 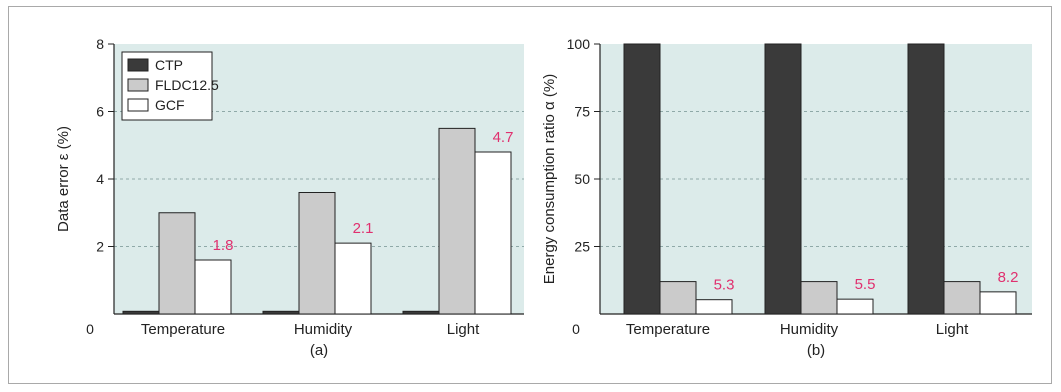 I want to click on y-tick-label: 4, so click(x=100, y=179).